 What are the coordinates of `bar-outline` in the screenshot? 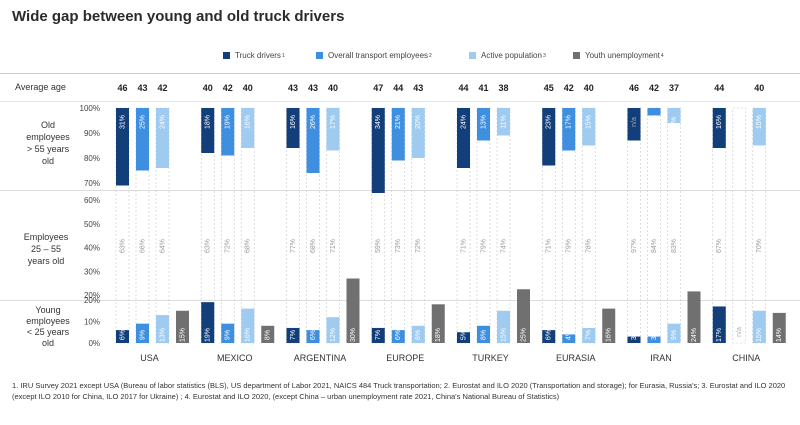 It's located at (634, 225).